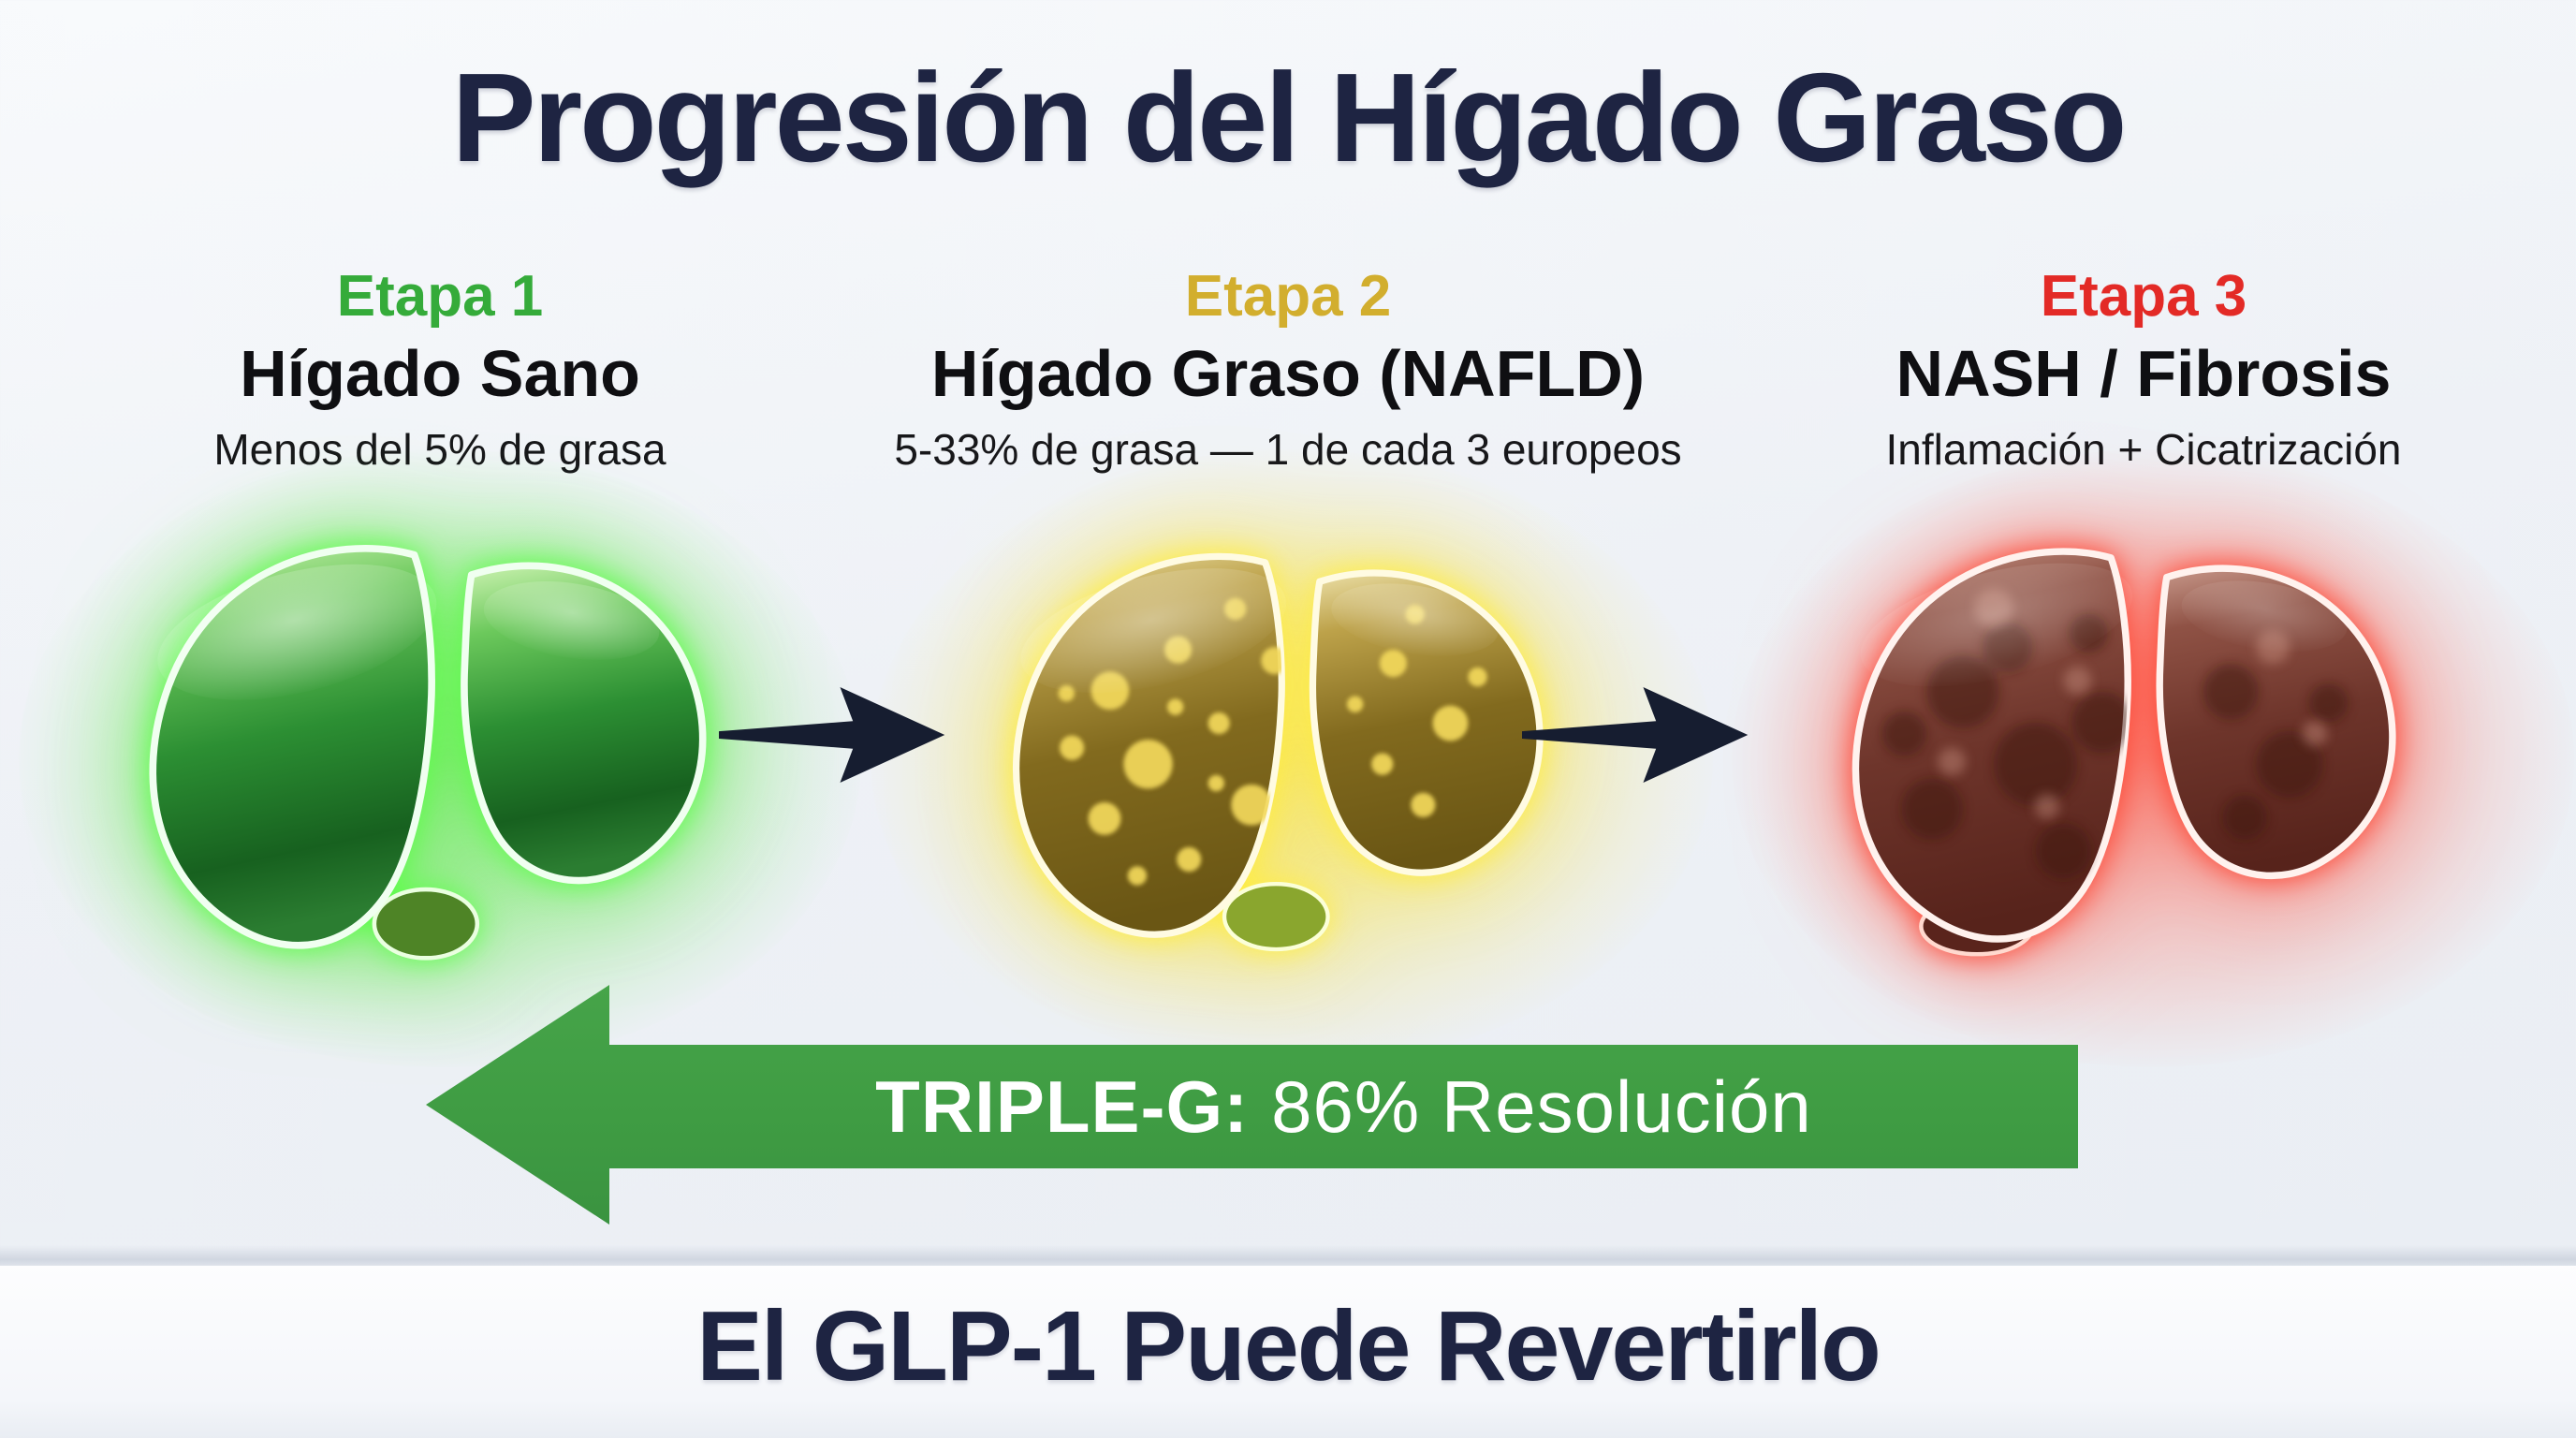  What do you see at coordinates (2143, 374) in the screenshot?
I see `stage-3-name: NASH / Fibrosis` at bounding box center [2143, 374].